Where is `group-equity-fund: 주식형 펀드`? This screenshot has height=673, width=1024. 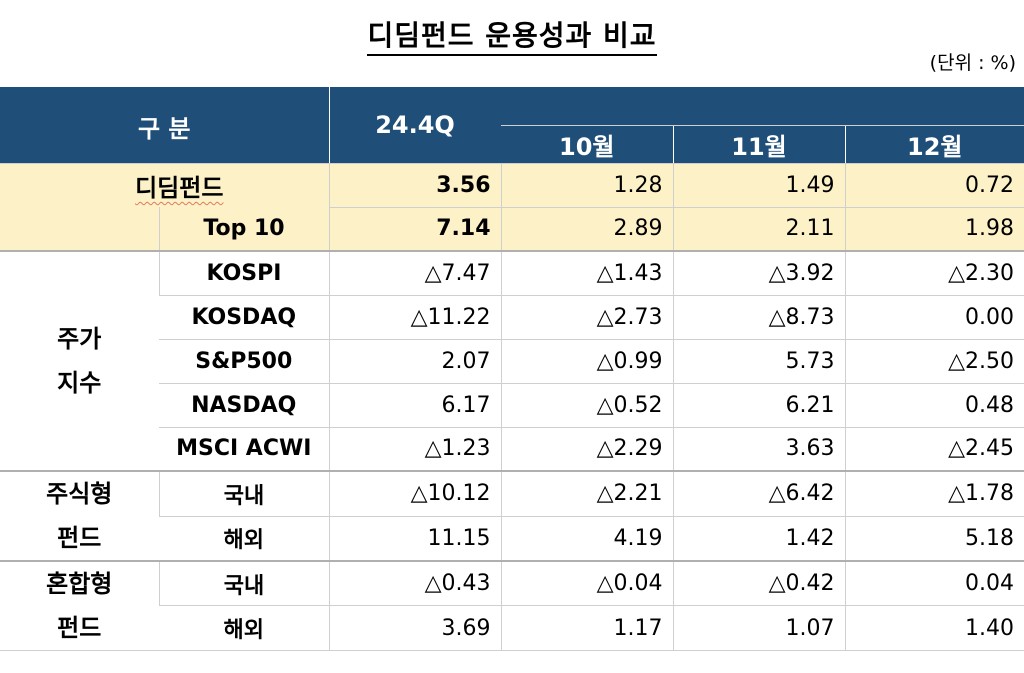 group-equity-fund: 주식형 펀드 is located at coordinates (79, 516).